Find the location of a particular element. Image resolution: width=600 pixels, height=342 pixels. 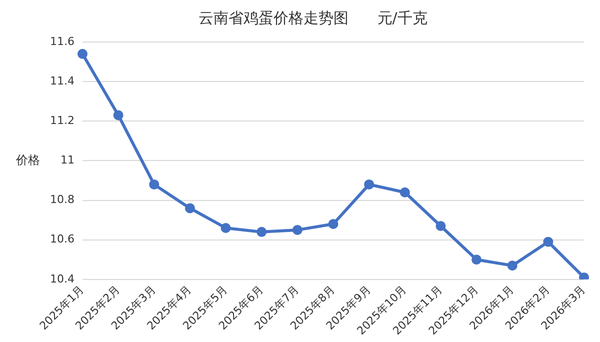

y-tick-label: 10.8 is located at coordinates (62, 199).